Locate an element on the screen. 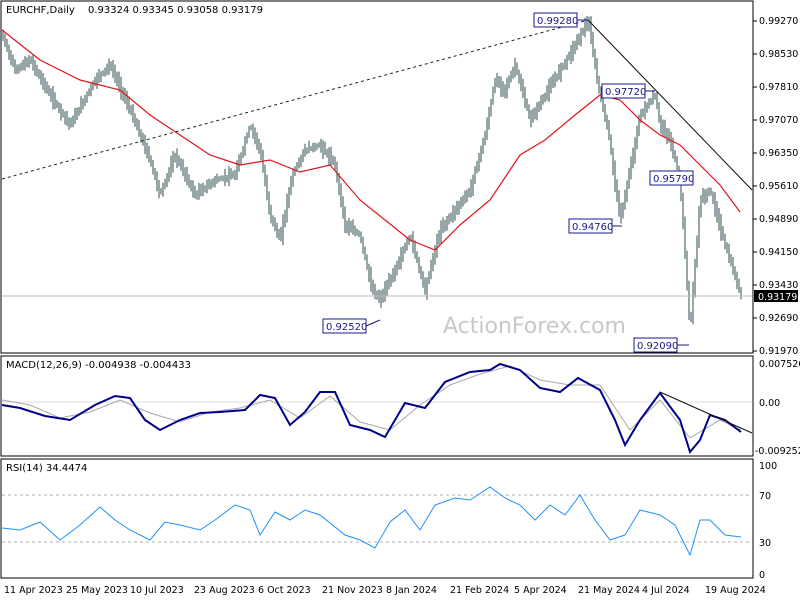 This screenshot has width=800, height=600. svg-text: 0.92090 is located at coordinates (657, 346).